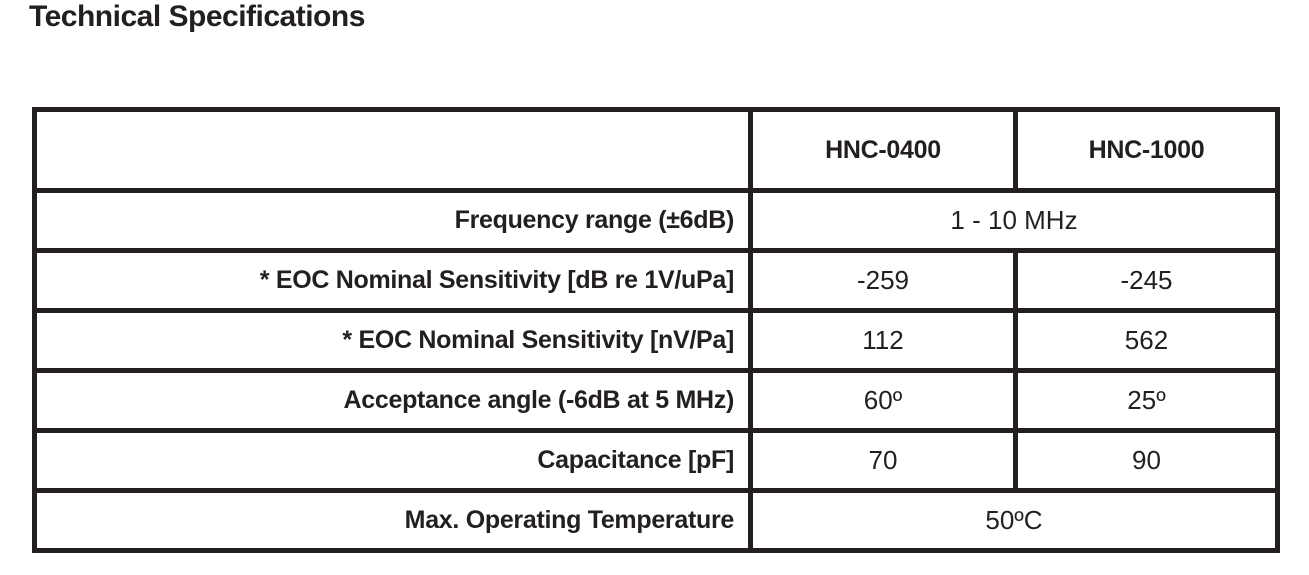 The image size is (1309, 575). What do you see at coordinates (883, 460) in the screenshot?
I see `value-capacitance-hnc-0400: 70` at bounding box center [883, 460].